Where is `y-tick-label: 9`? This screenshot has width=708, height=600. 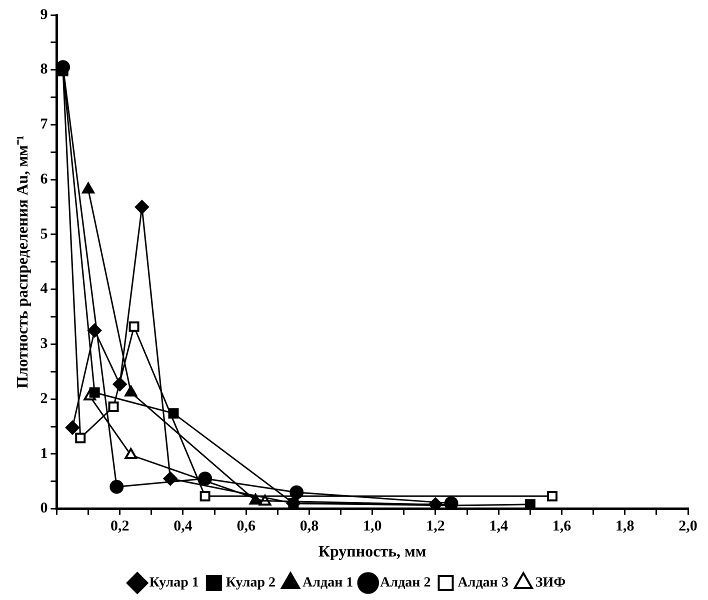
y-tick-label: 9 is located at coordinates (44, 14).